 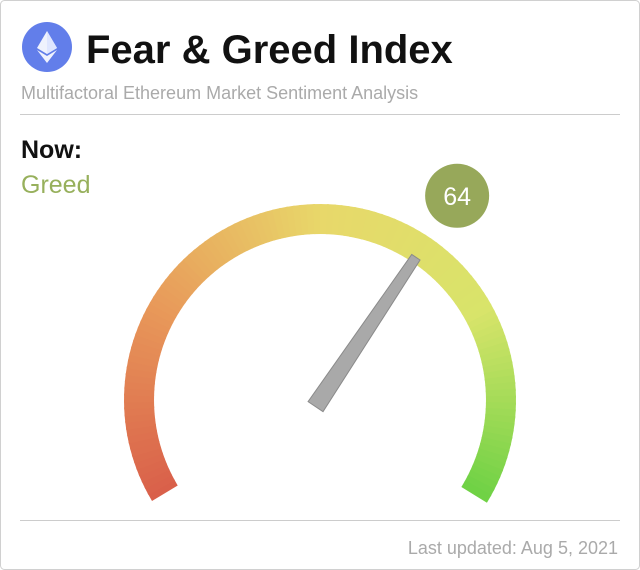 I want to click on title: Fear & Greed Index, so click(x=269, y=50).